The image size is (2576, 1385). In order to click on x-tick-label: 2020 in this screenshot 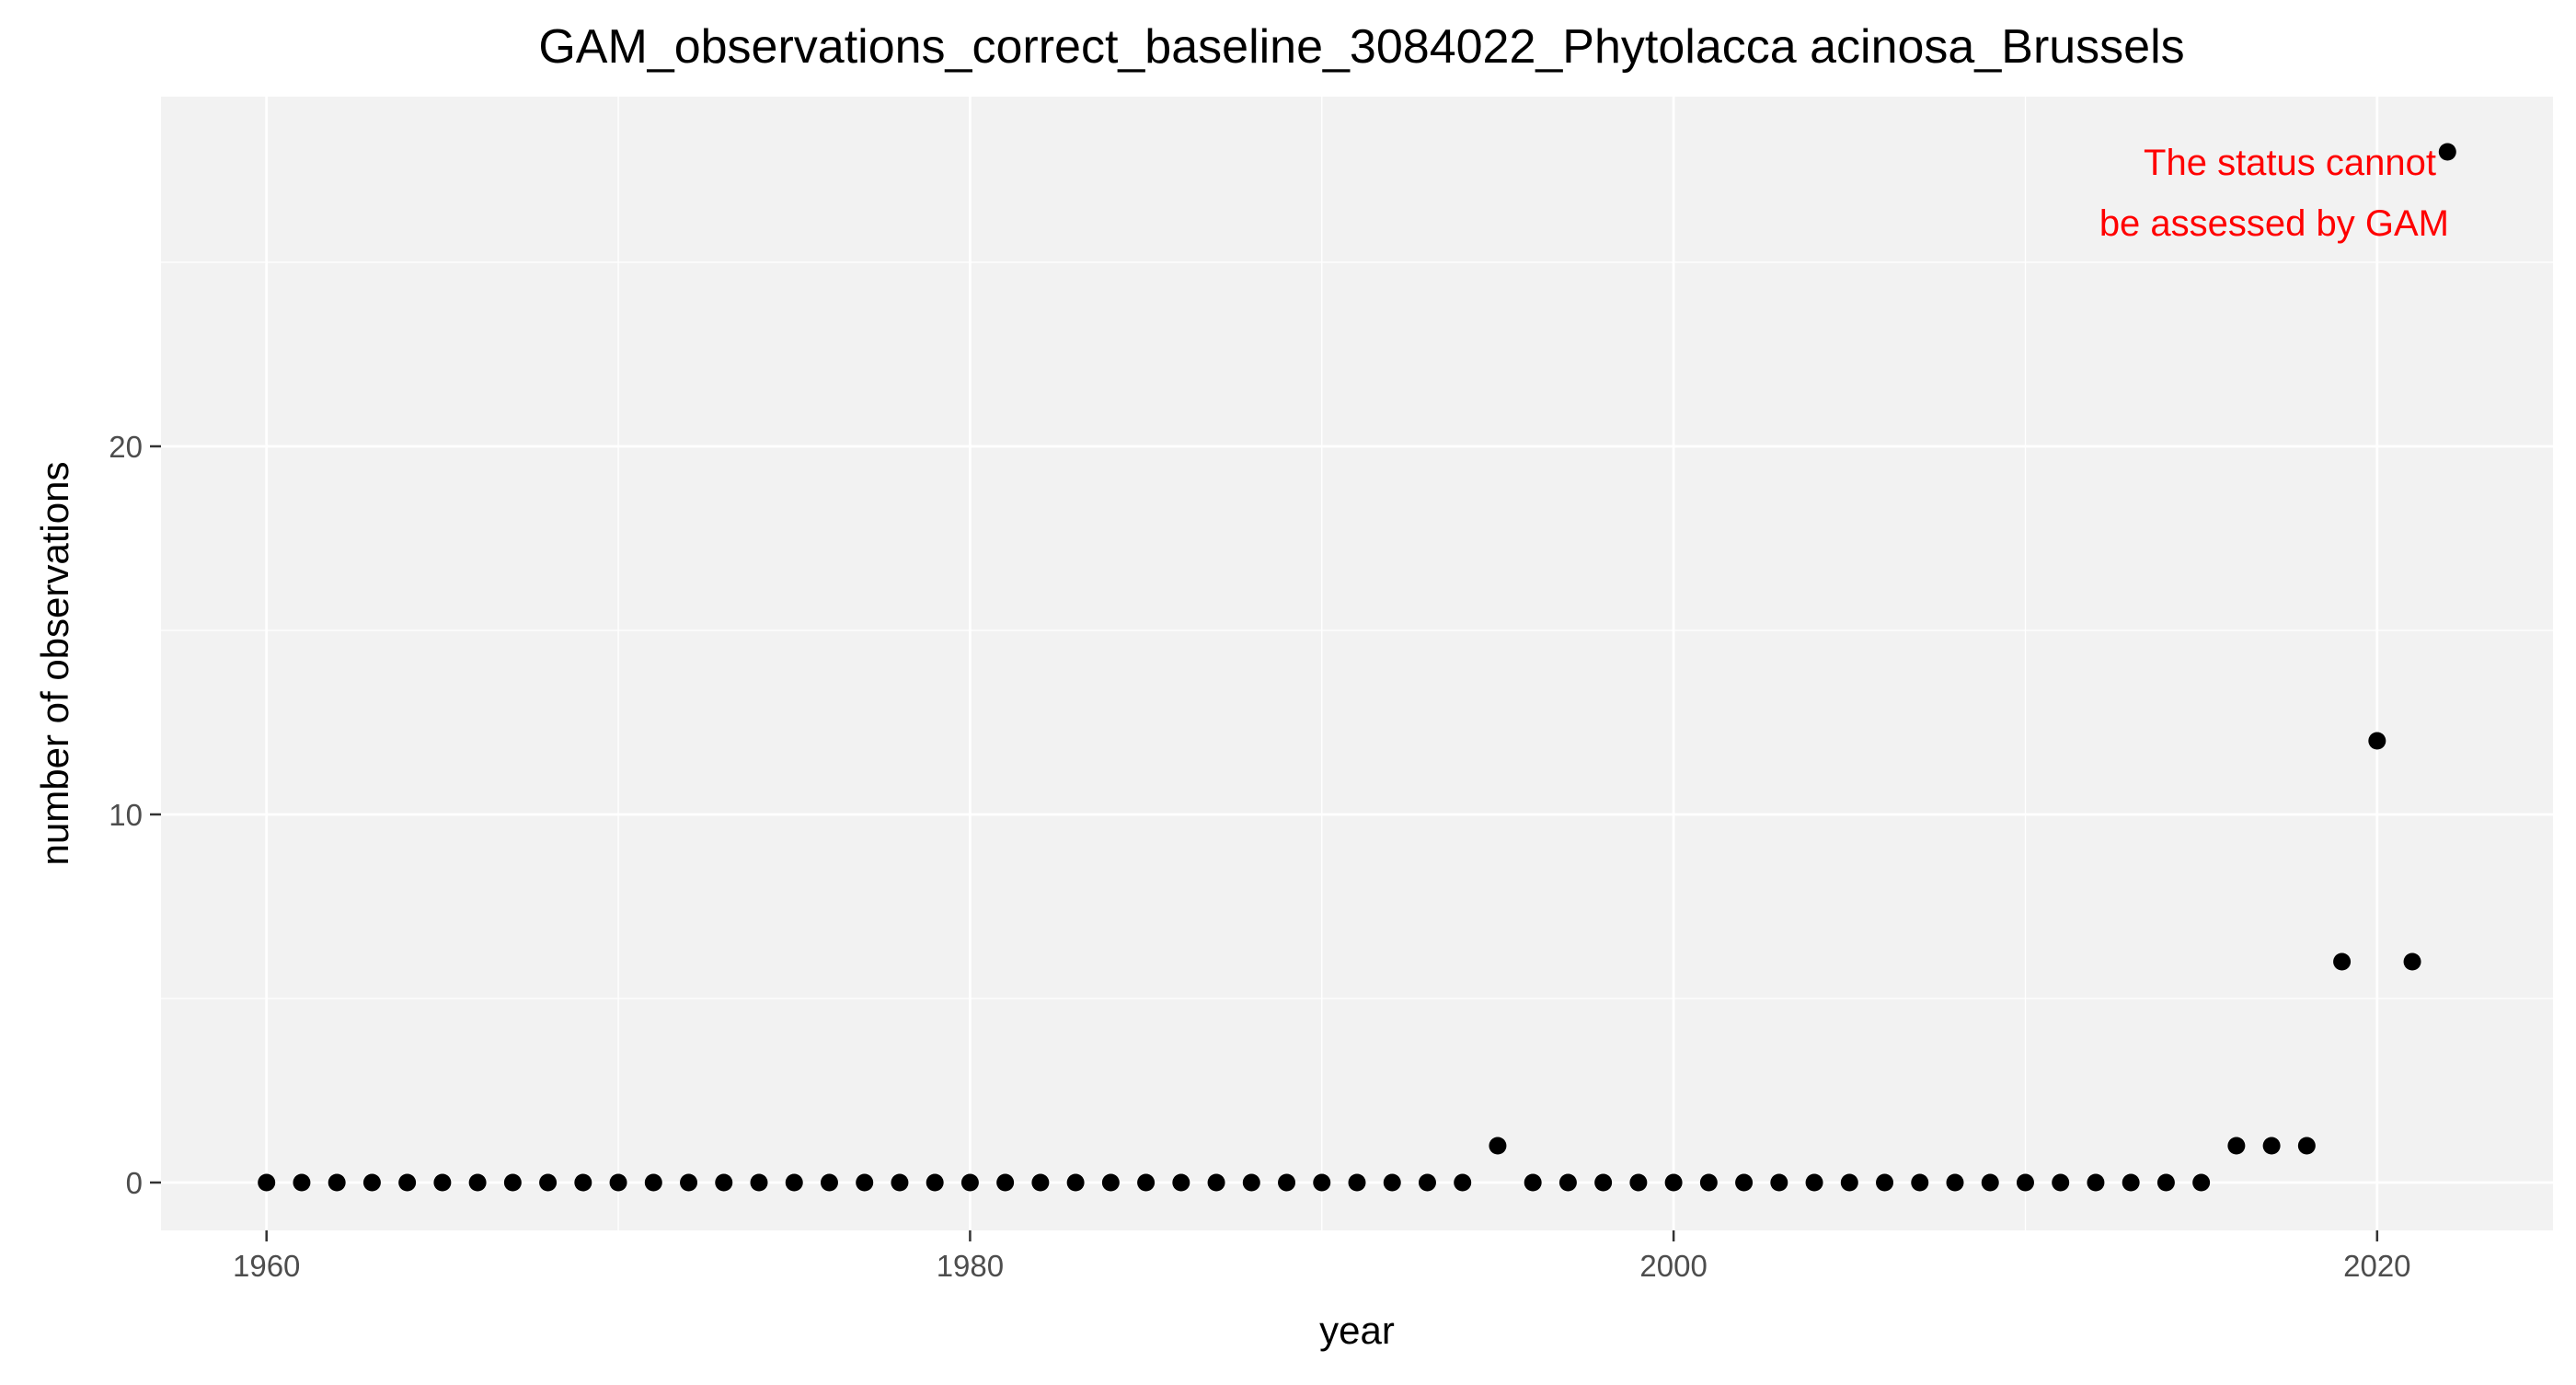, I will do `click(2376, 1266)`.